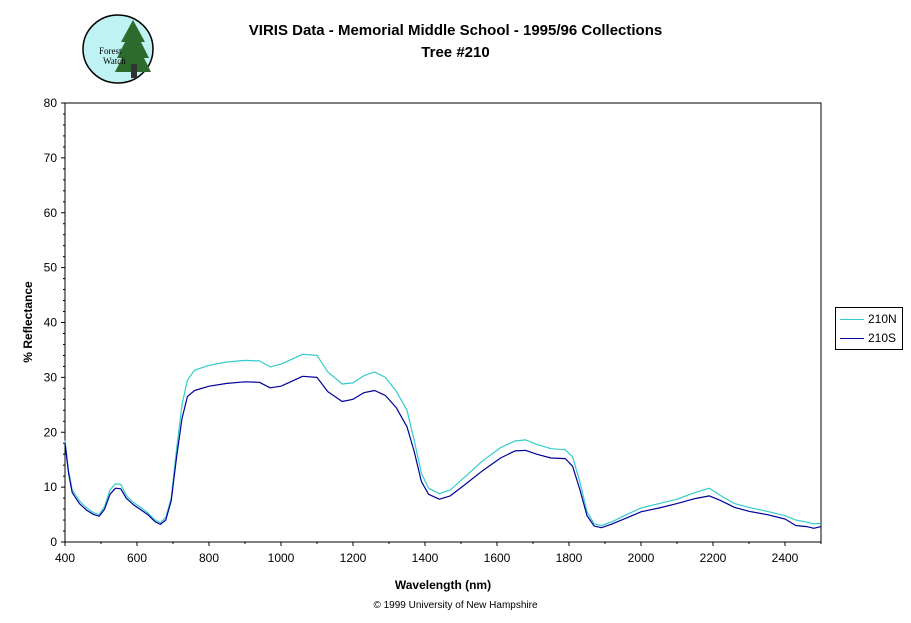  Describe the element at coordinates (51, 377) in the screenshot. I see `y-tick-label: 30` at that location.